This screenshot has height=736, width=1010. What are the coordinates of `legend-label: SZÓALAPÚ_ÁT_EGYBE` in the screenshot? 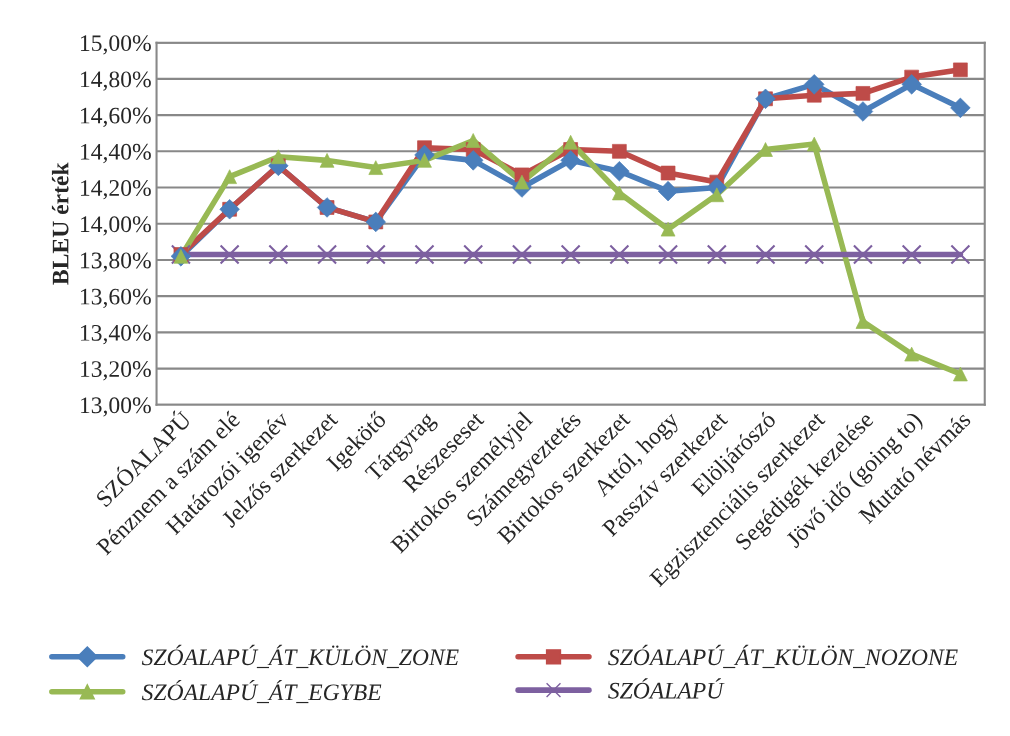 It's located at (261, 691).